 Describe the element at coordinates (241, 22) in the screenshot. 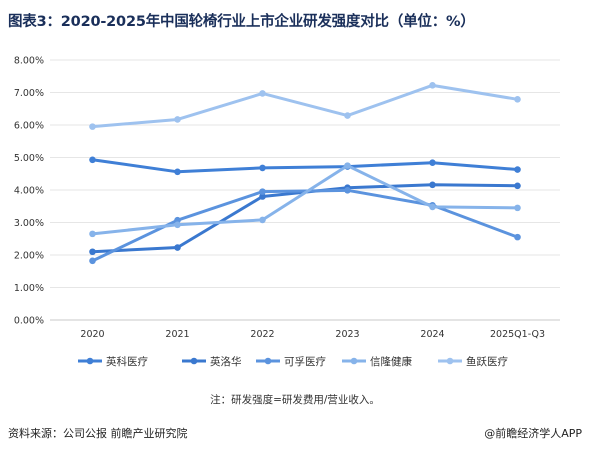

I see `chart-title: 图表3：2020-2025年中国轮椅行业上市企业研发强度对比（单位：%）` at that location.